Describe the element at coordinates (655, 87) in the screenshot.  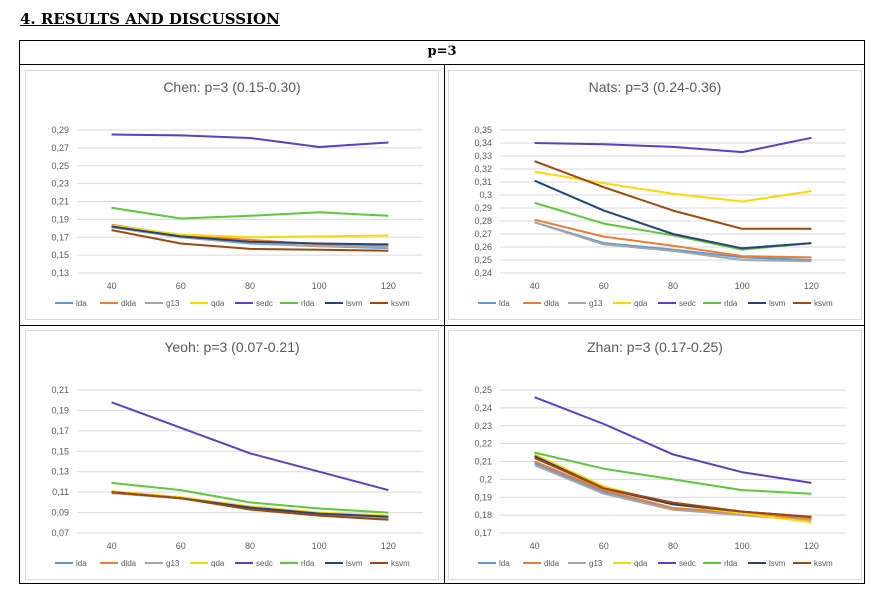
I see `chart-title: Nats: p=3 (0.24-0.36)` at that location.